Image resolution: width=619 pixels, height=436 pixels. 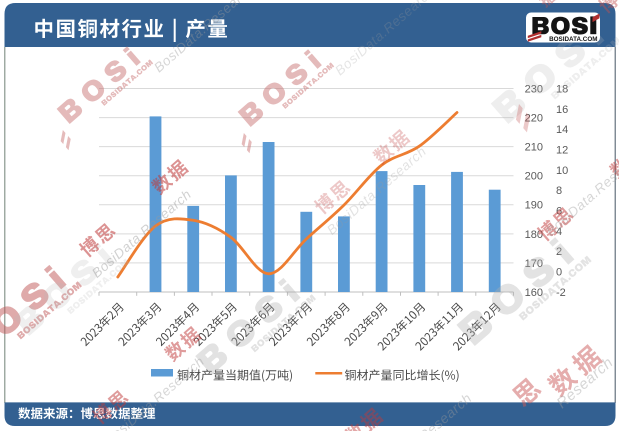 I want to click on svg-text: 190, so click(x=534, y=206).